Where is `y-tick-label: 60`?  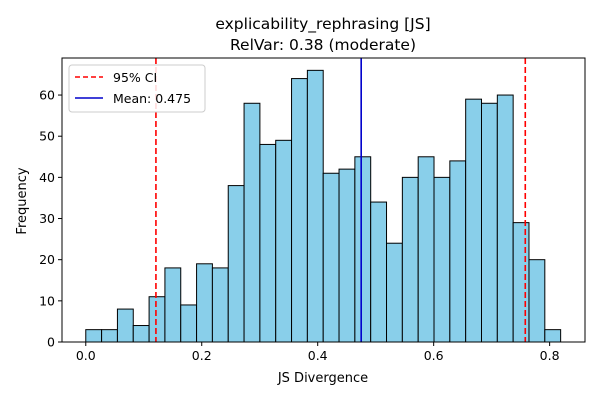 y-tick-label: 60 is located at coordinates (47, 95).